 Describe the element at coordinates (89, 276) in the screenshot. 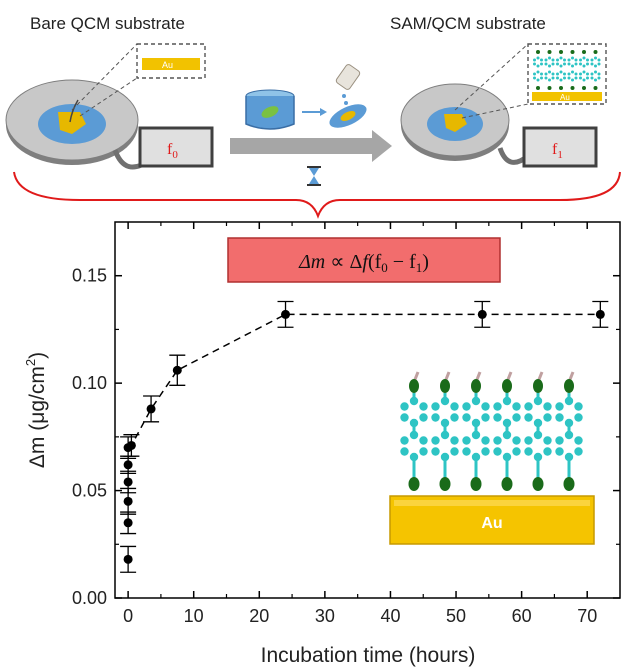

I see `y-tick-label: 0.15` at that location.